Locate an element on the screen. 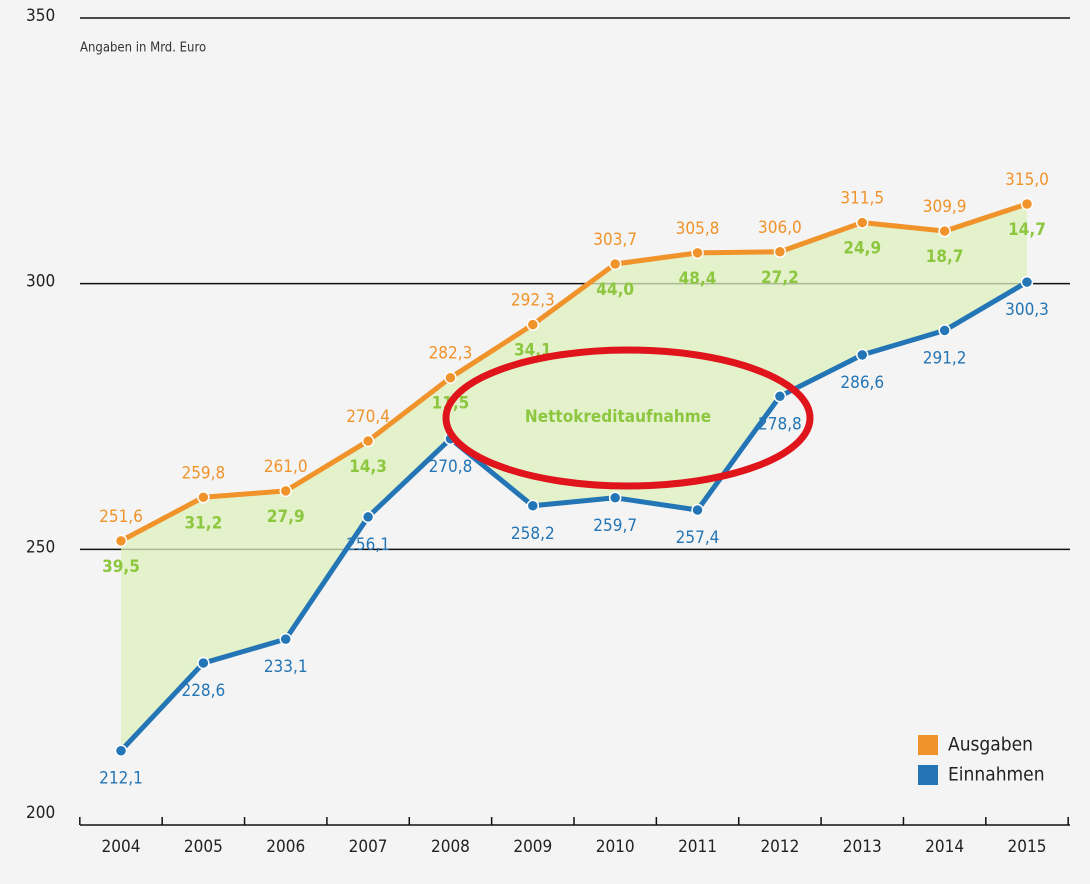 This screenshot has height=884, width=1090. value-label: 261,0 is located at coordinates (286, 467).